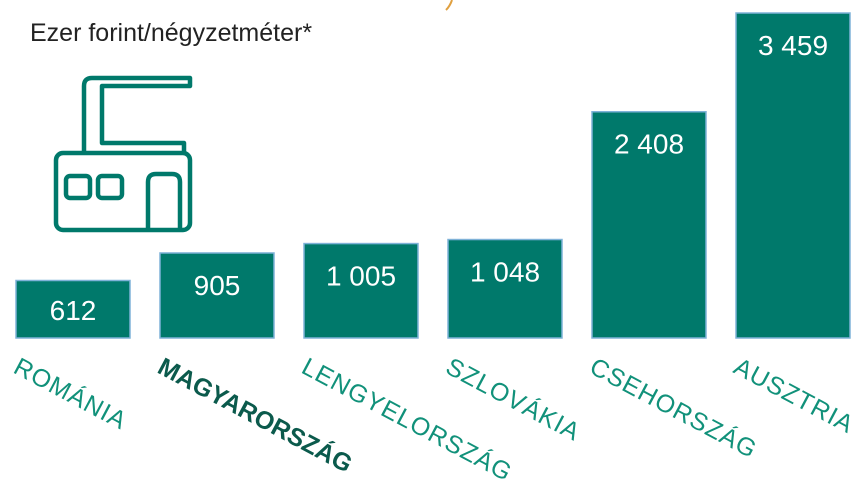 Image resolution: width=858 pixels, height=479 pixels. Describe the element at coordinates (449, 5) in the screenshot. I see `decoration` at that location.